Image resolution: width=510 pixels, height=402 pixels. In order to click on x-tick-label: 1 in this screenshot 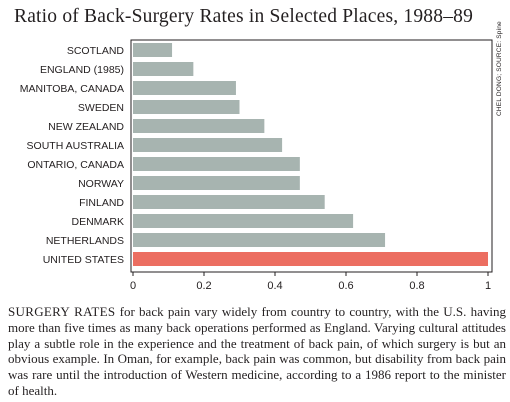, I will do `click(488, 286)`.